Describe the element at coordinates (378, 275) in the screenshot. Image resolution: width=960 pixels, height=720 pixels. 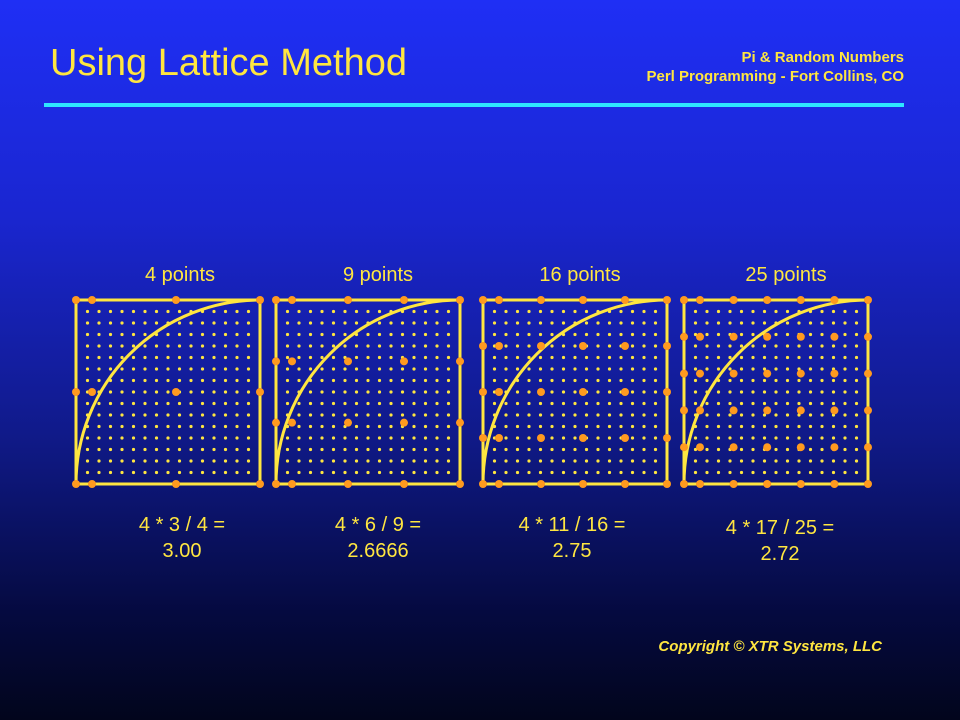
I see `panel-label-9: 9 points` at that location.